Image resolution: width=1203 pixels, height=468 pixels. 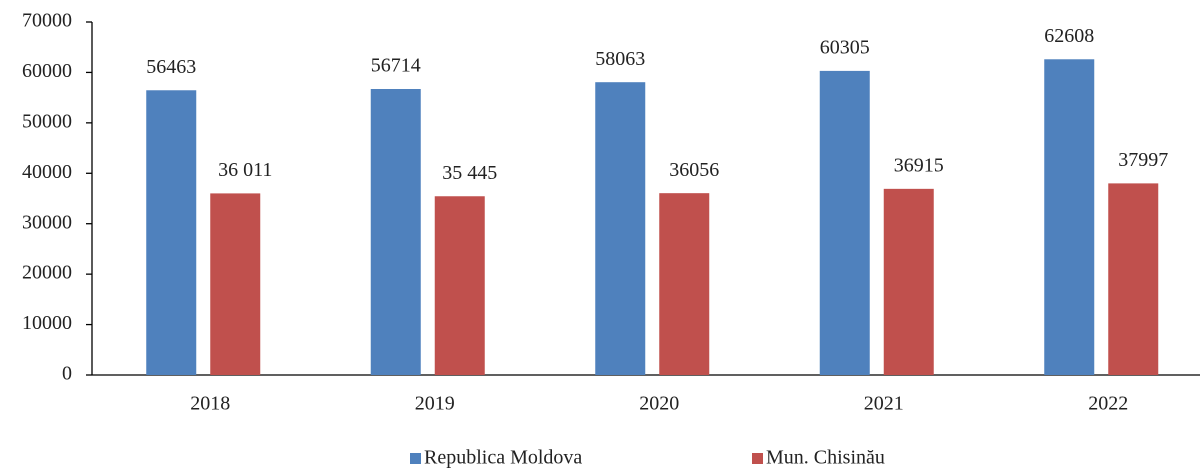 What do you see at coordinates (620, 59) in the screenshot?
I see `value-label: 58063` at bounding box center [620, 59].